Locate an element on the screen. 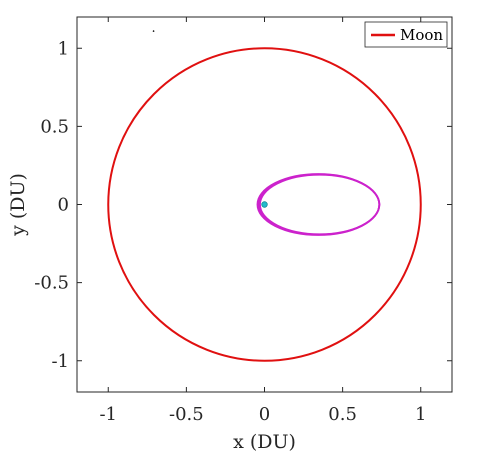  legend-label-moon: Moon is located at coordinates (421, 35).